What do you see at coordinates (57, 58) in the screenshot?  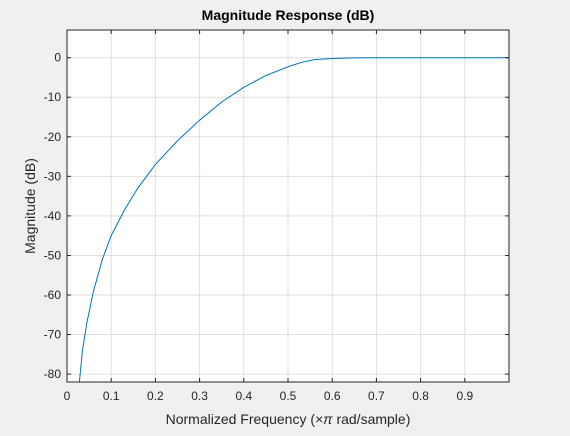 I see `y-tick-label: 0` at bounding box center [57, 58].